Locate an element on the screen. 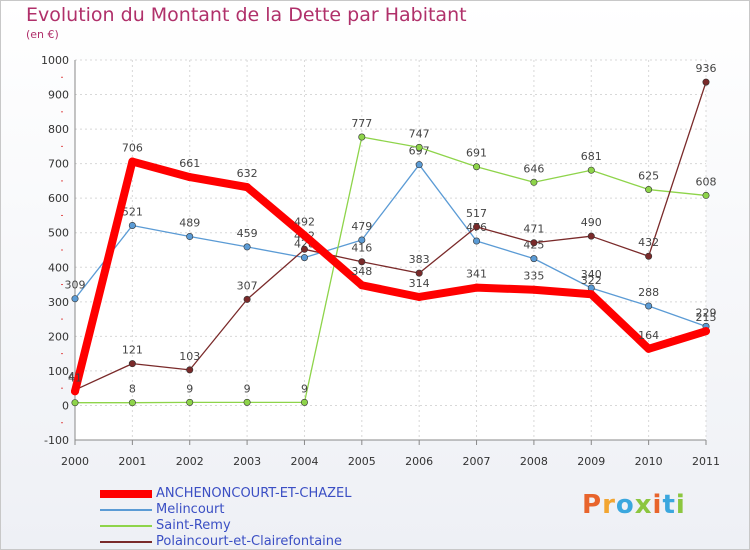 The width and height of the screenshot is (750, 550). data-label-melincourt: 459 is located at coordinates (247, 233).